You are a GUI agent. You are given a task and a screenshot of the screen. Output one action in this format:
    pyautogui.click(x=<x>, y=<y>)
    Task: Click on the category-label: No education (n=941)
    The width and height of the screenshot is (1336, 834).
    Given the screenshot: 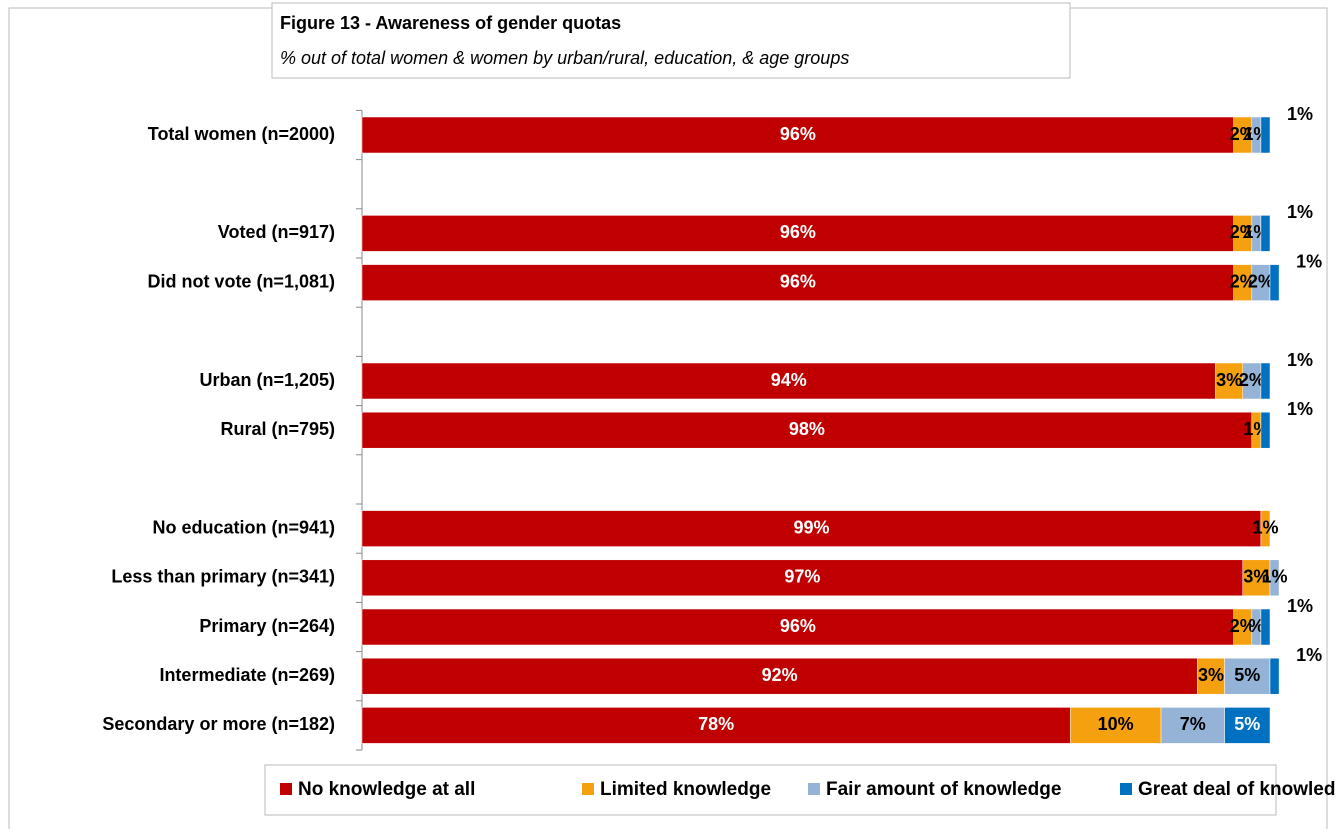 What is the action you would take?
    pyautogui.click(x=243, y=527)
    